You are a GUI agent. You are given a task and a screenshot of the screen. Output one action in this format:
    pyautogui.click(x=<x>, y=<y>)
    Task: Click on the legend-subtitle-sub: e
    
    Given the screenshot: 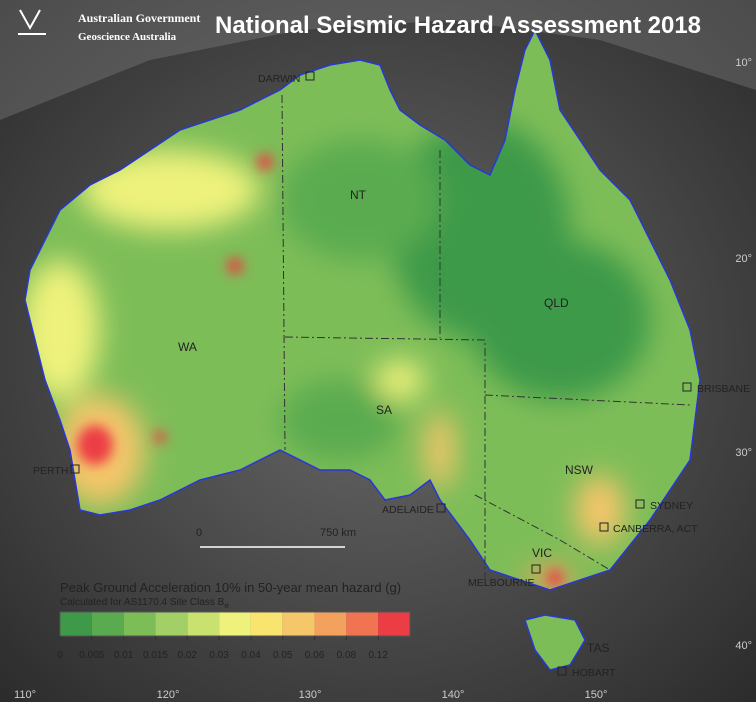 What is the action you would take?
    pyautogui.click(x=226, y=605)
    